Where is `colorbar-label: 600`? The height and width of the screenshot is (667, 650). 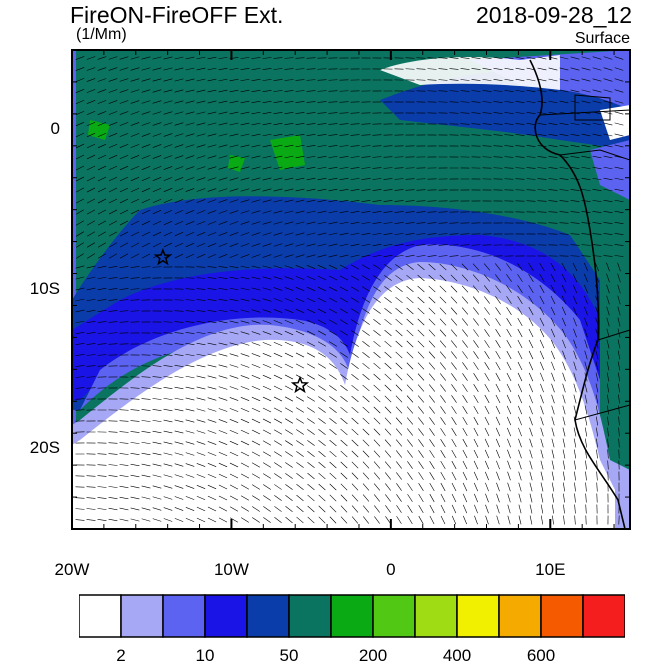
colorbar-label: 600 is located at coordinates (541, 655).